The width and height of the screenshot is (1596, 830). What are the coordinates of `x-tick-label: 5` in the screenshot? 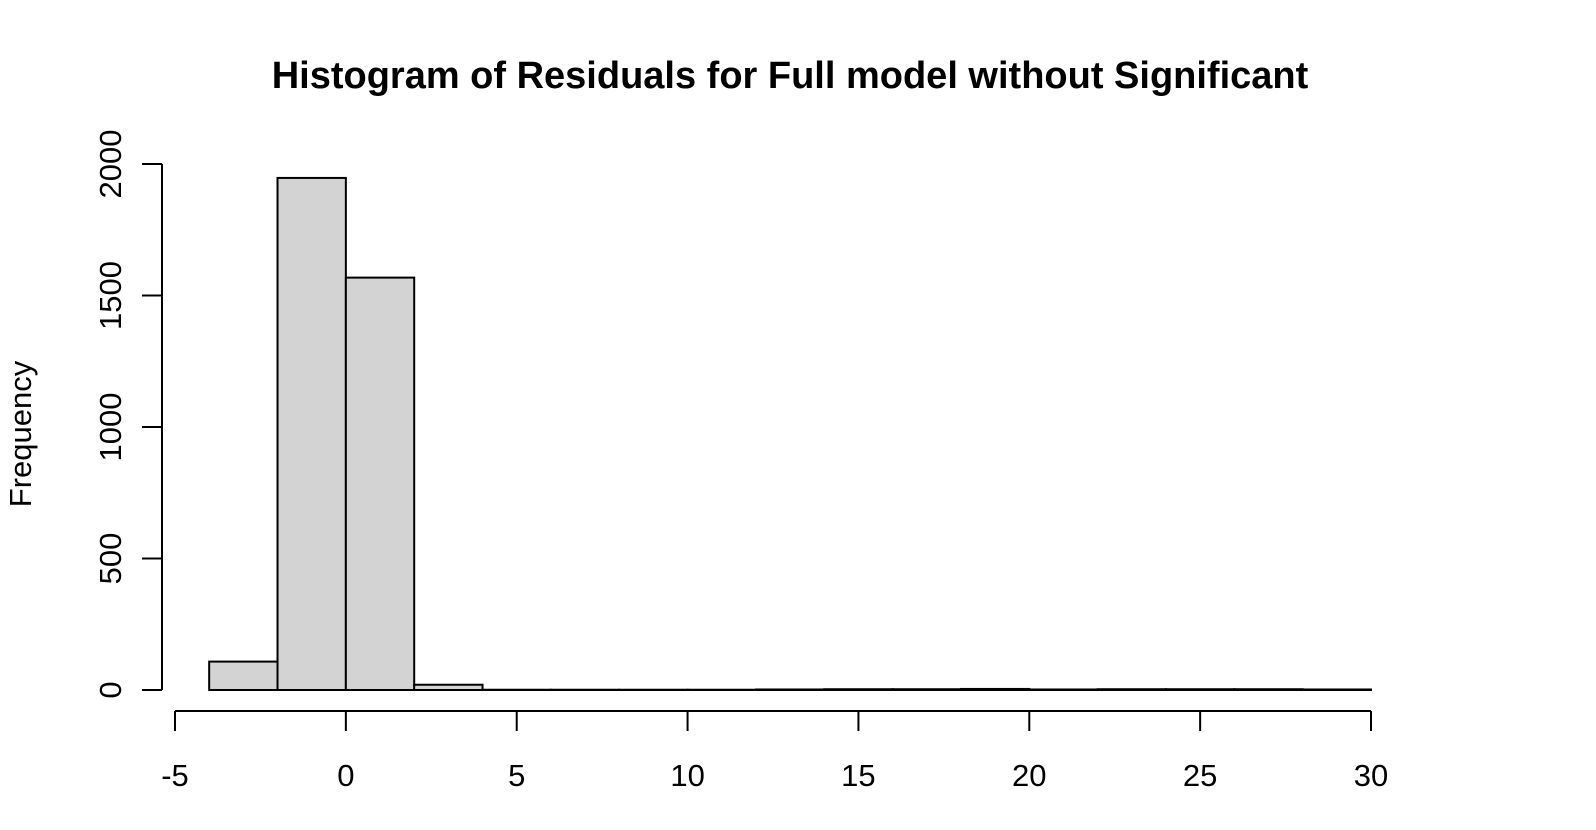 It's located at (516, 775).